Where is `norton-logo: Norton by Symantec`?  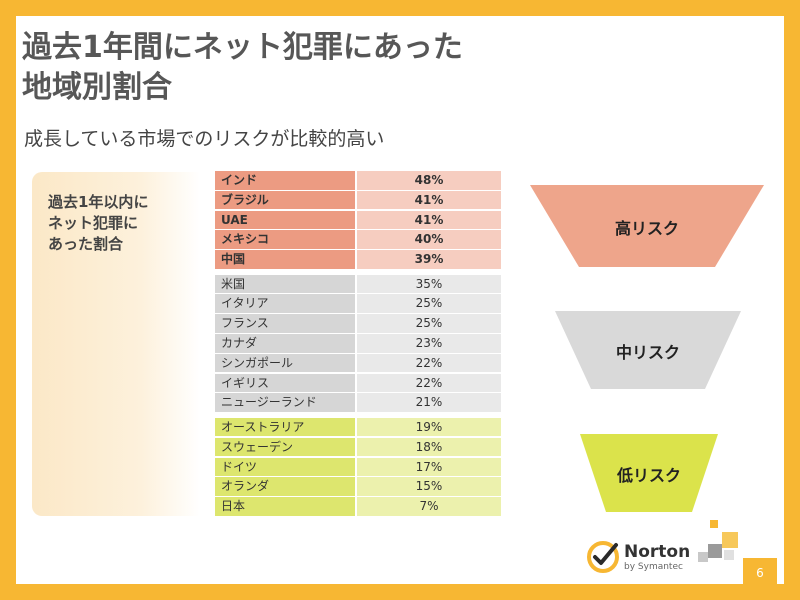 norton-logo: Norton by Symantec is located at coordinates (646, 558).